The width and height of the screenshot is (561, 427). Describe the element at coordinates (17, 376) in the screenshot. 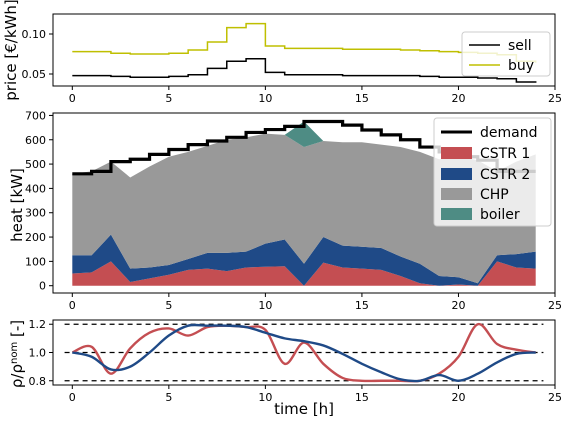

I see `rho-ylabel-main: ρ/ρ` at that location.